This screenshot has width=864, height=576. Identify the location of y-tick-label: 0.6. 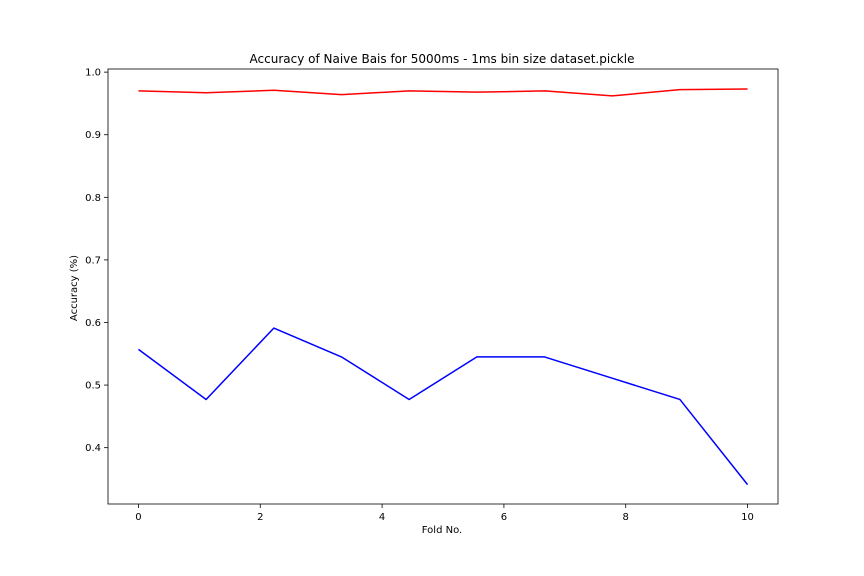
(93, 323).